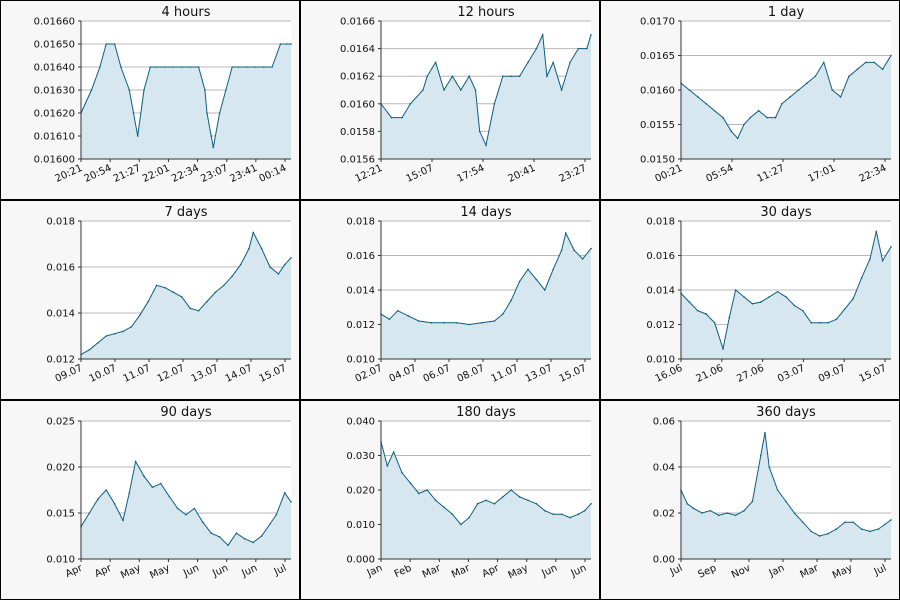 This screenshot has width=900, height=600. Describe the element at coordinates (786, 107) in the screenshot. I see `series-area` at that location.